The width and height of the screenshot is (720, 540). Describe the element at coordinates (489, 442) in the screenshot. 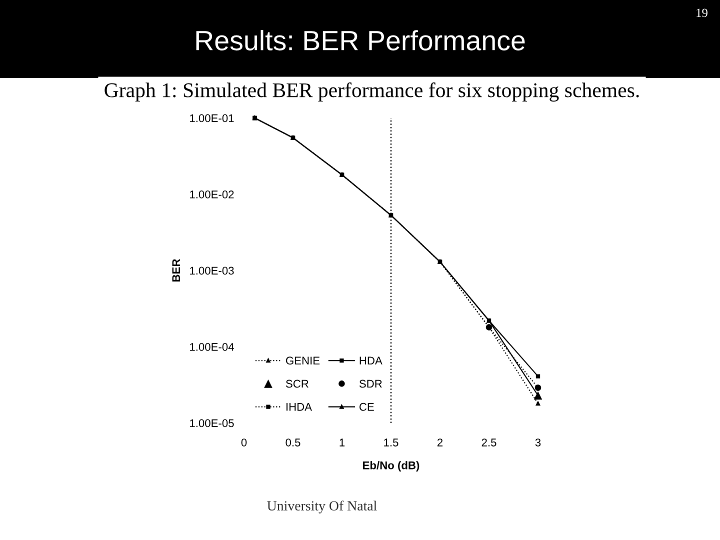

I see `x-tick-label: 2.5` at that location.